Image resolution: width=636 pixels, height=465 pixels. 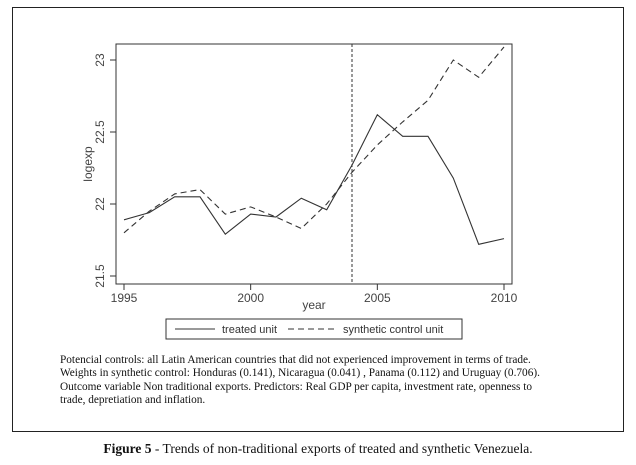 What do you see at coordinates (377, 298) in the screenshot?
I see `x-tick-label: 2005` at bounding box center [377, 298].